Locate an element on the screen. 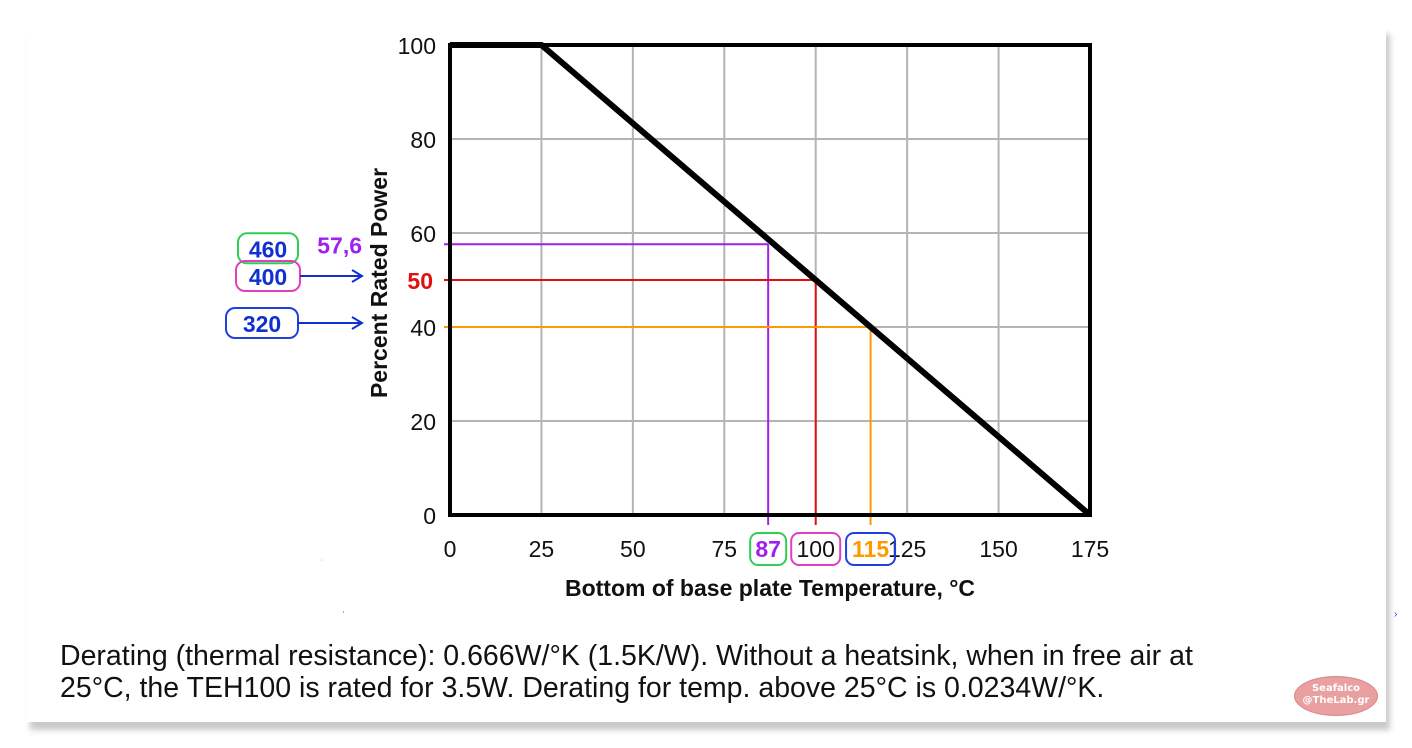  watermark-logo: Seafalco @TheLab.gr is located at coordinates (1336, 696).